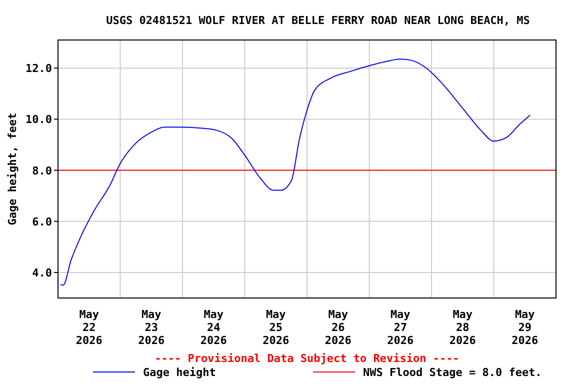 This screenshot has width=576, height=384. What do you see at coordinates (179, 372) in the screenshot?
I see `legend-label: Gage height` at bounding box center [179, 372].